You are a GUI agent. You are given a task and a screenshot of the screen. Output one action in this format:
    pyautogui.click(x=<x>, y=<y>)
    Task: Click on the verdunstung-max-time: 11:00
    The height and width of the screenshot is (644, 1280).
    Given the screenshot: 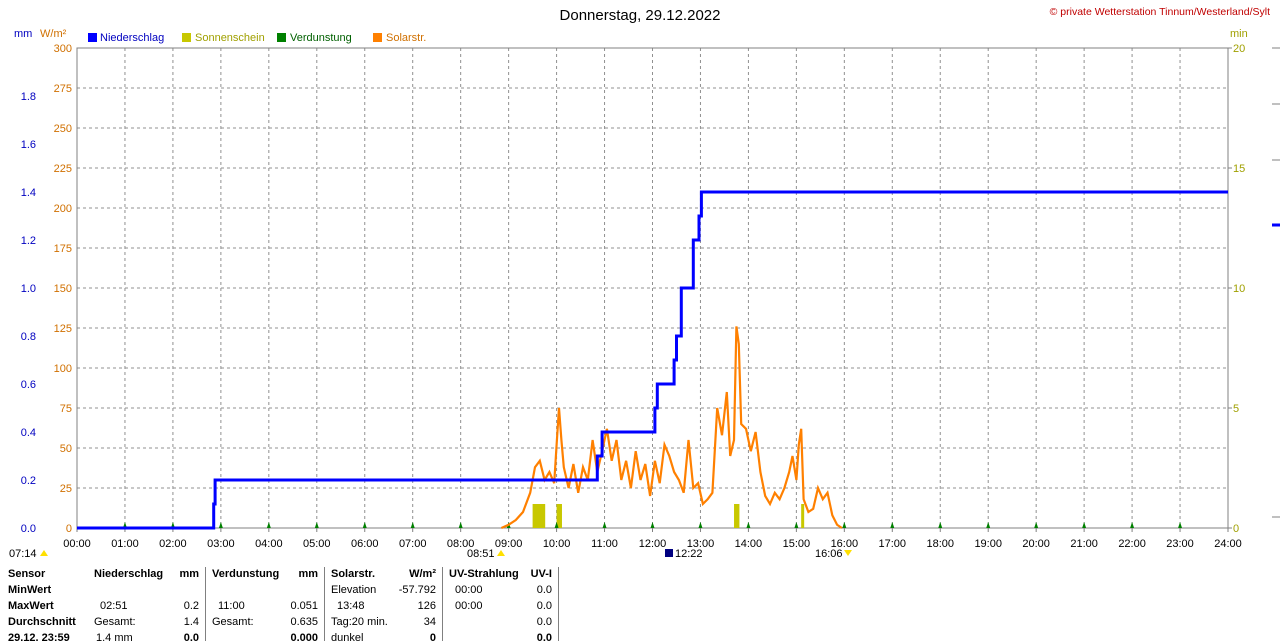 What is the action you would take?
    pyautogui.click(x=231, y=606)
    